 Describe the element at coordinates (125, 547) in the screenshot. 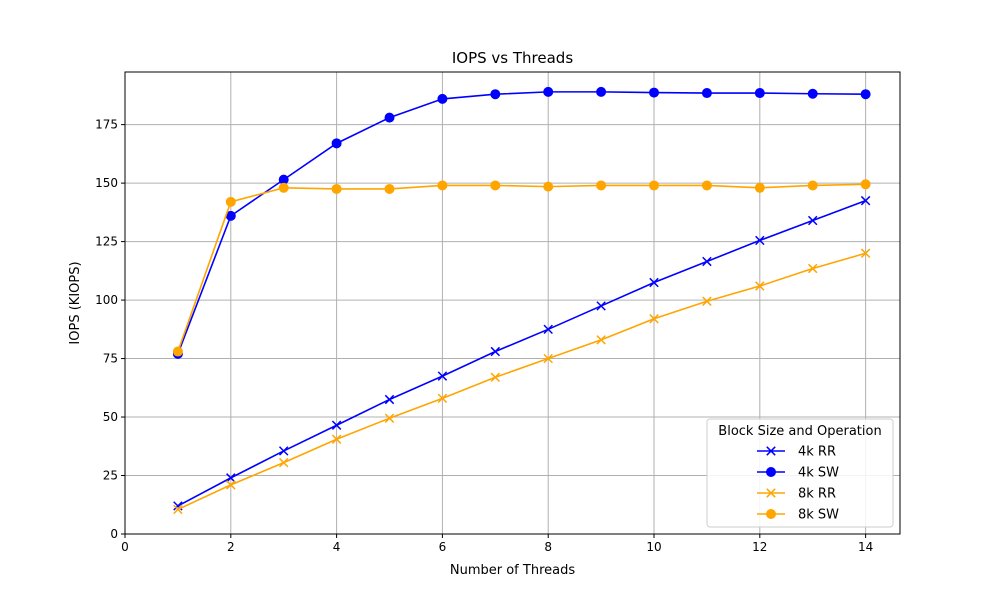

I see `x-tick-label: 0` at that location.